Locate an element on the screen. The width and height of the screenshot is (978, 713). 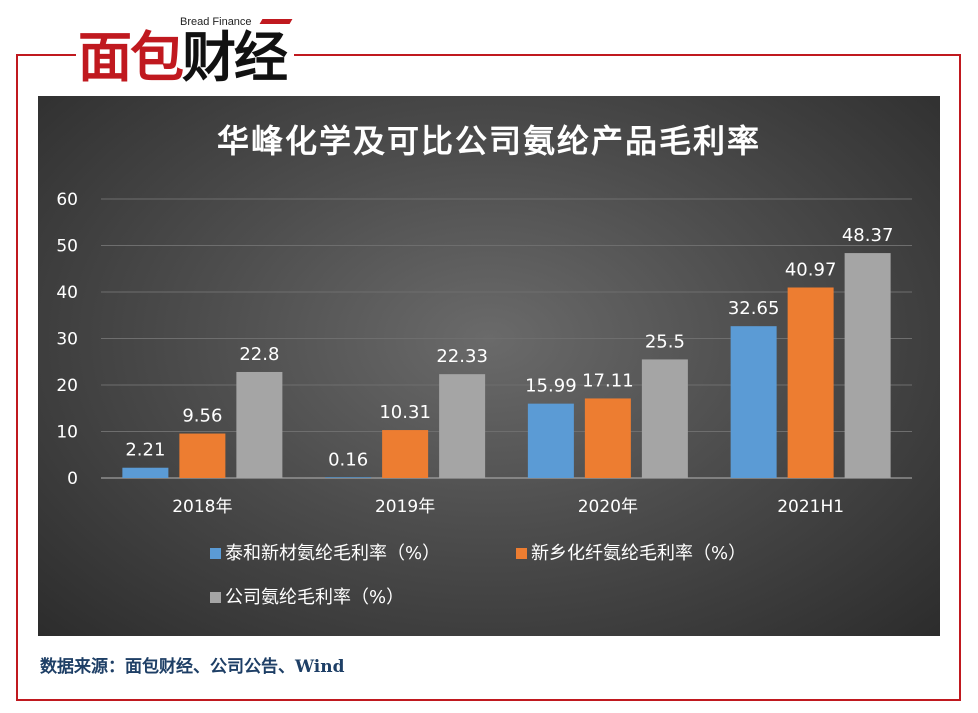
y-tick-label: 30 is located at coordinates (67, 340).